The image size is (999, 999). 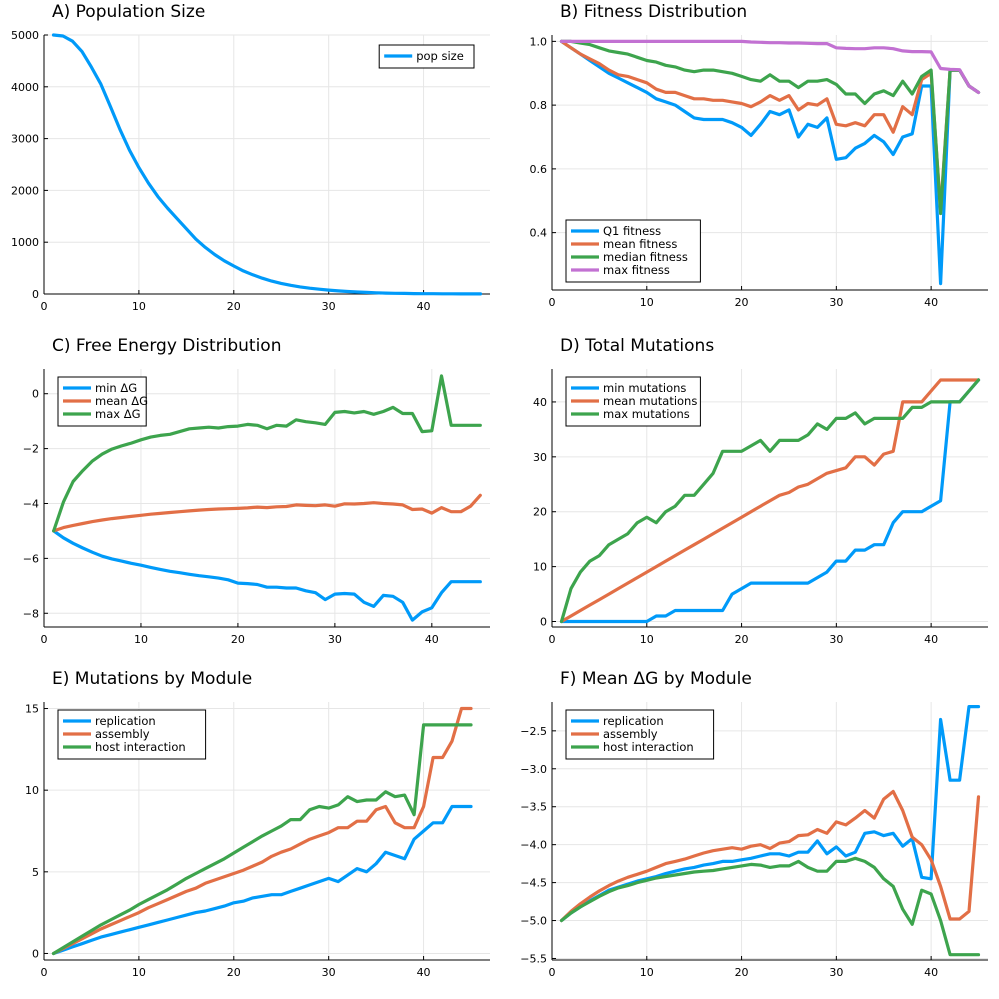 What do you see at coordinates (533, 769) in the screenshot?
I see `y-tick-label: −3.0` at bounding box center [533, 769].